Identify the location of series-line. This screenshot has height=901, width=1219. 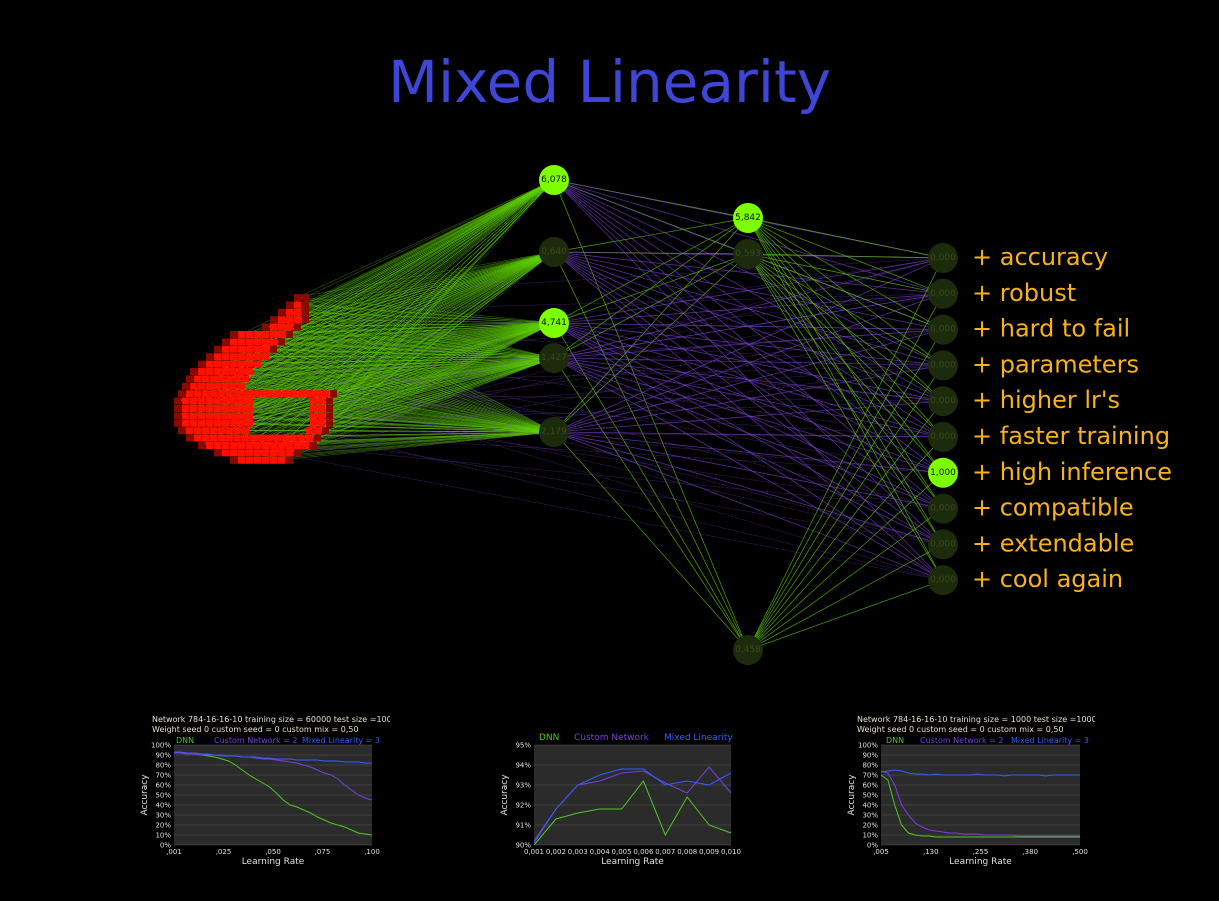
(273, 794).